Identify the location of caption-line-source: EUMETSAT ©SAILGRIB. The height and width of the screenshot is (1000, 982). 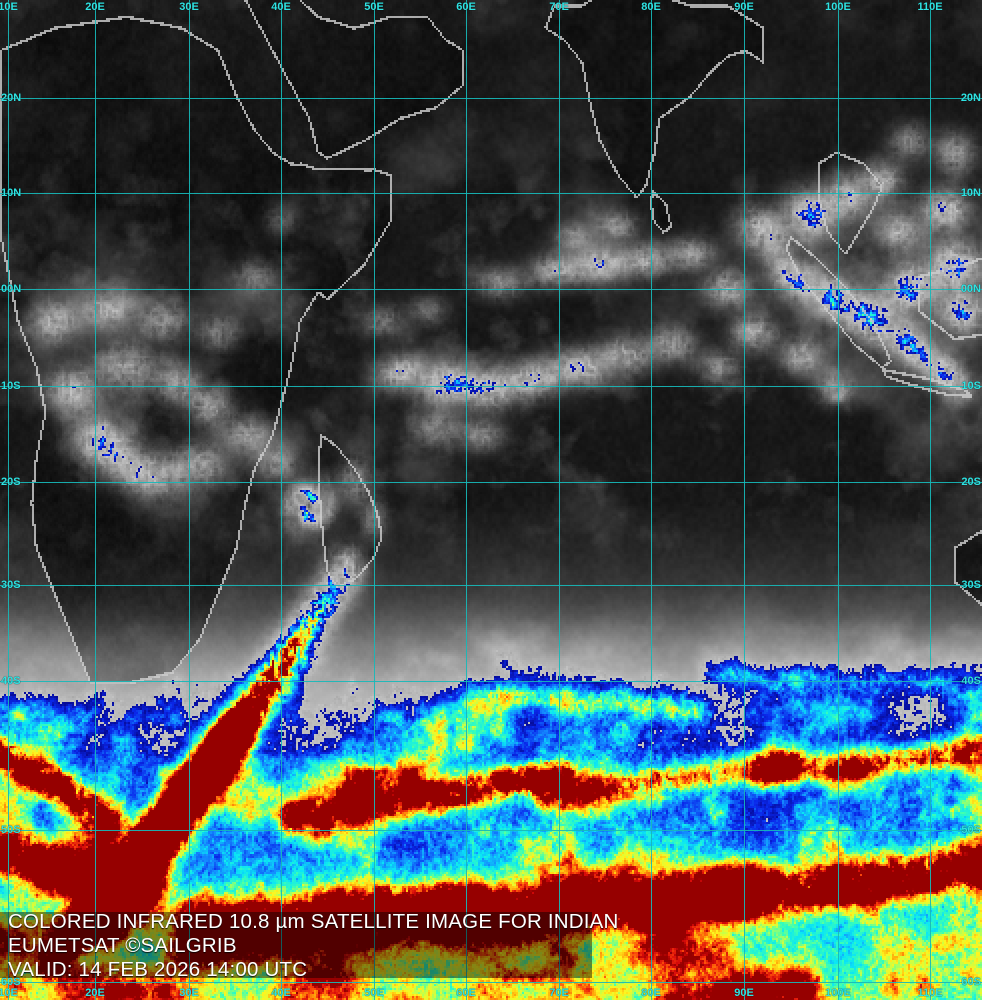
(122, 945).